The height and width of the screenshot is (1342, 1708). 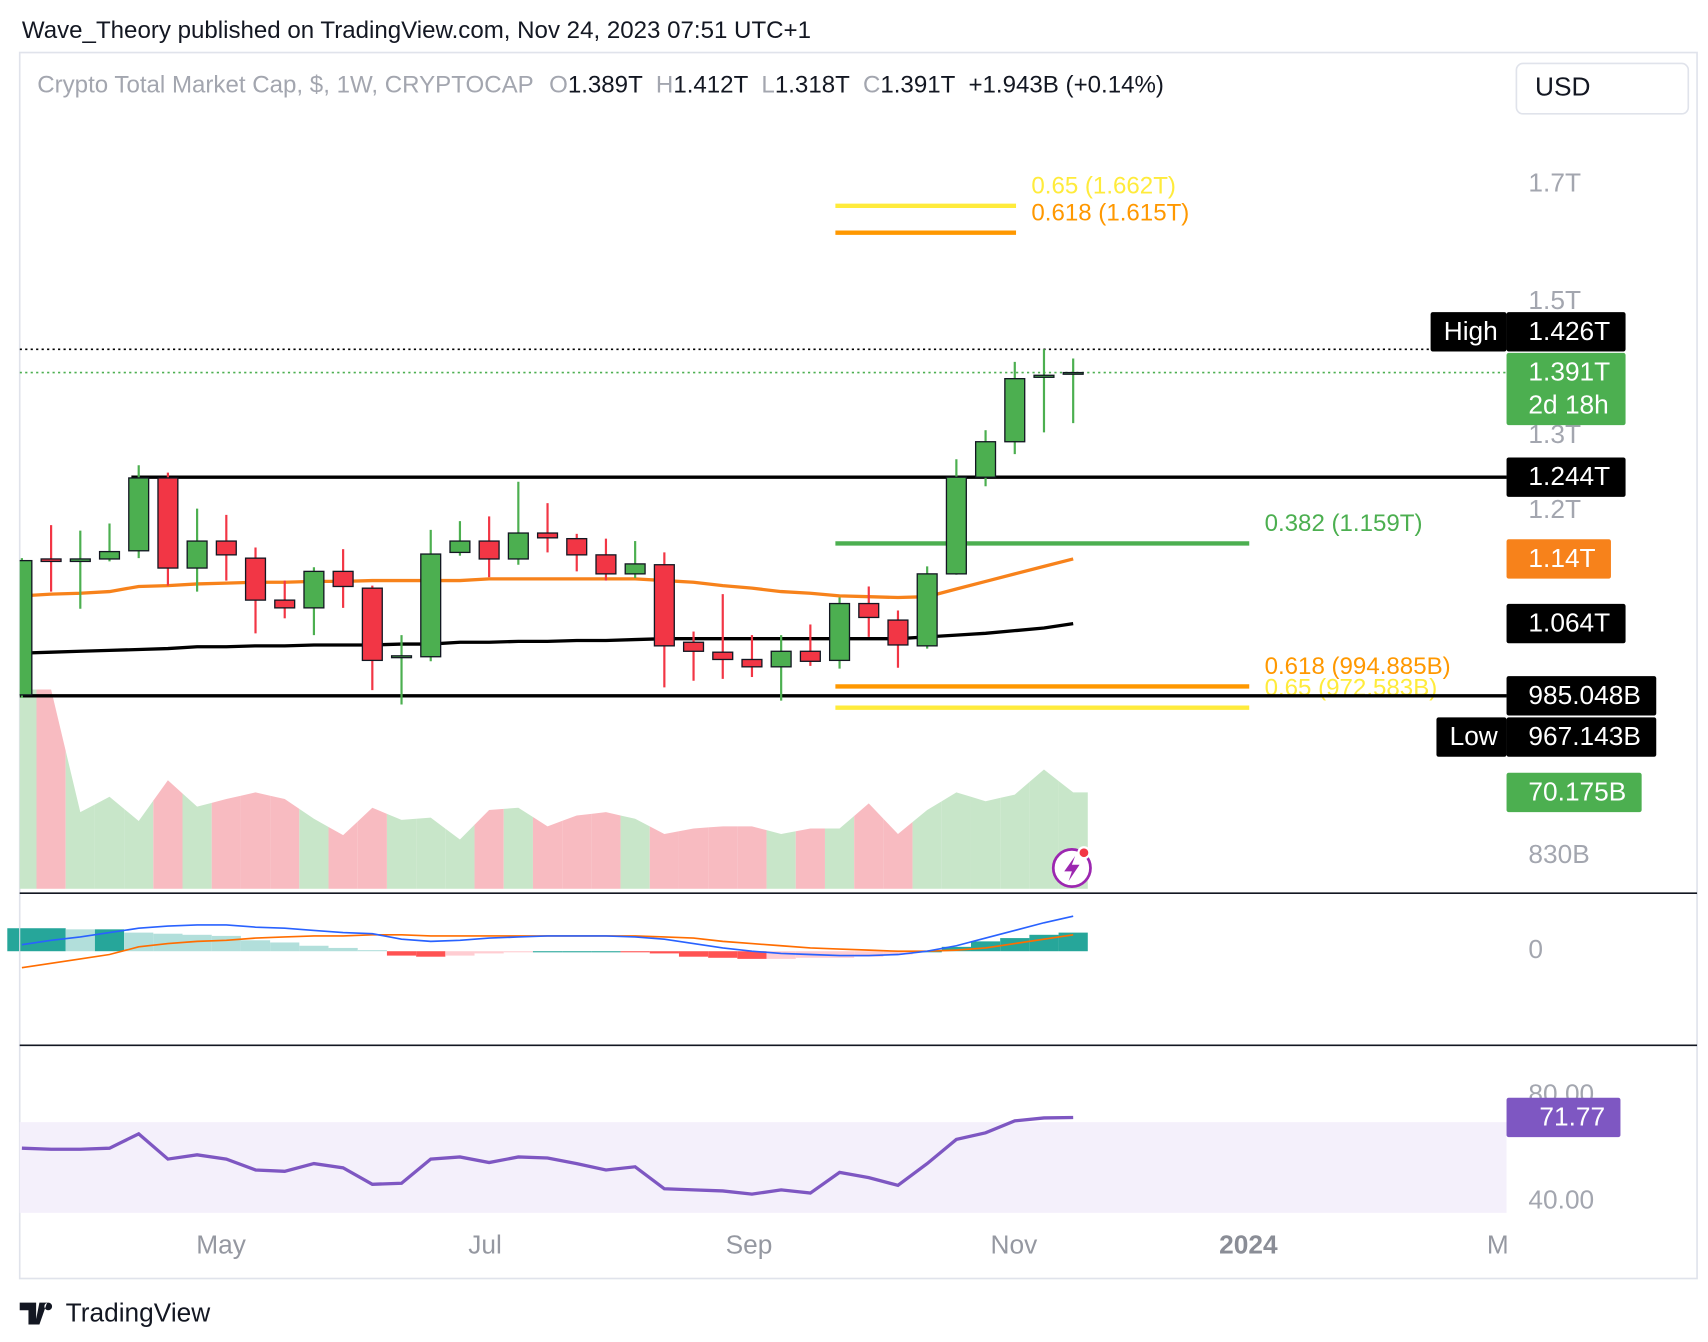 I want to click on price-label: 985.048B, so click(x=1584, y=695).